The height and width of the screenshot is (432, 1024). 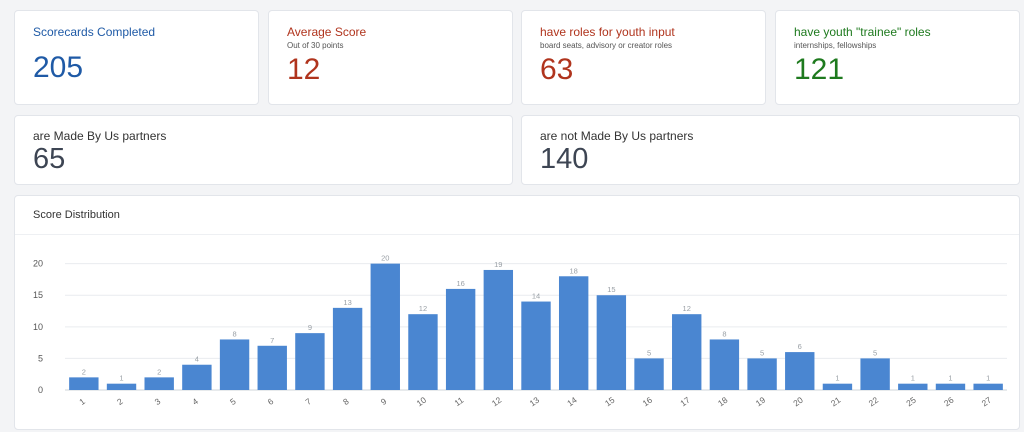 What do you see at coordinates (611, 289) in the screenshot?
I see `data-label: 15` at bounding box center [611, 289].